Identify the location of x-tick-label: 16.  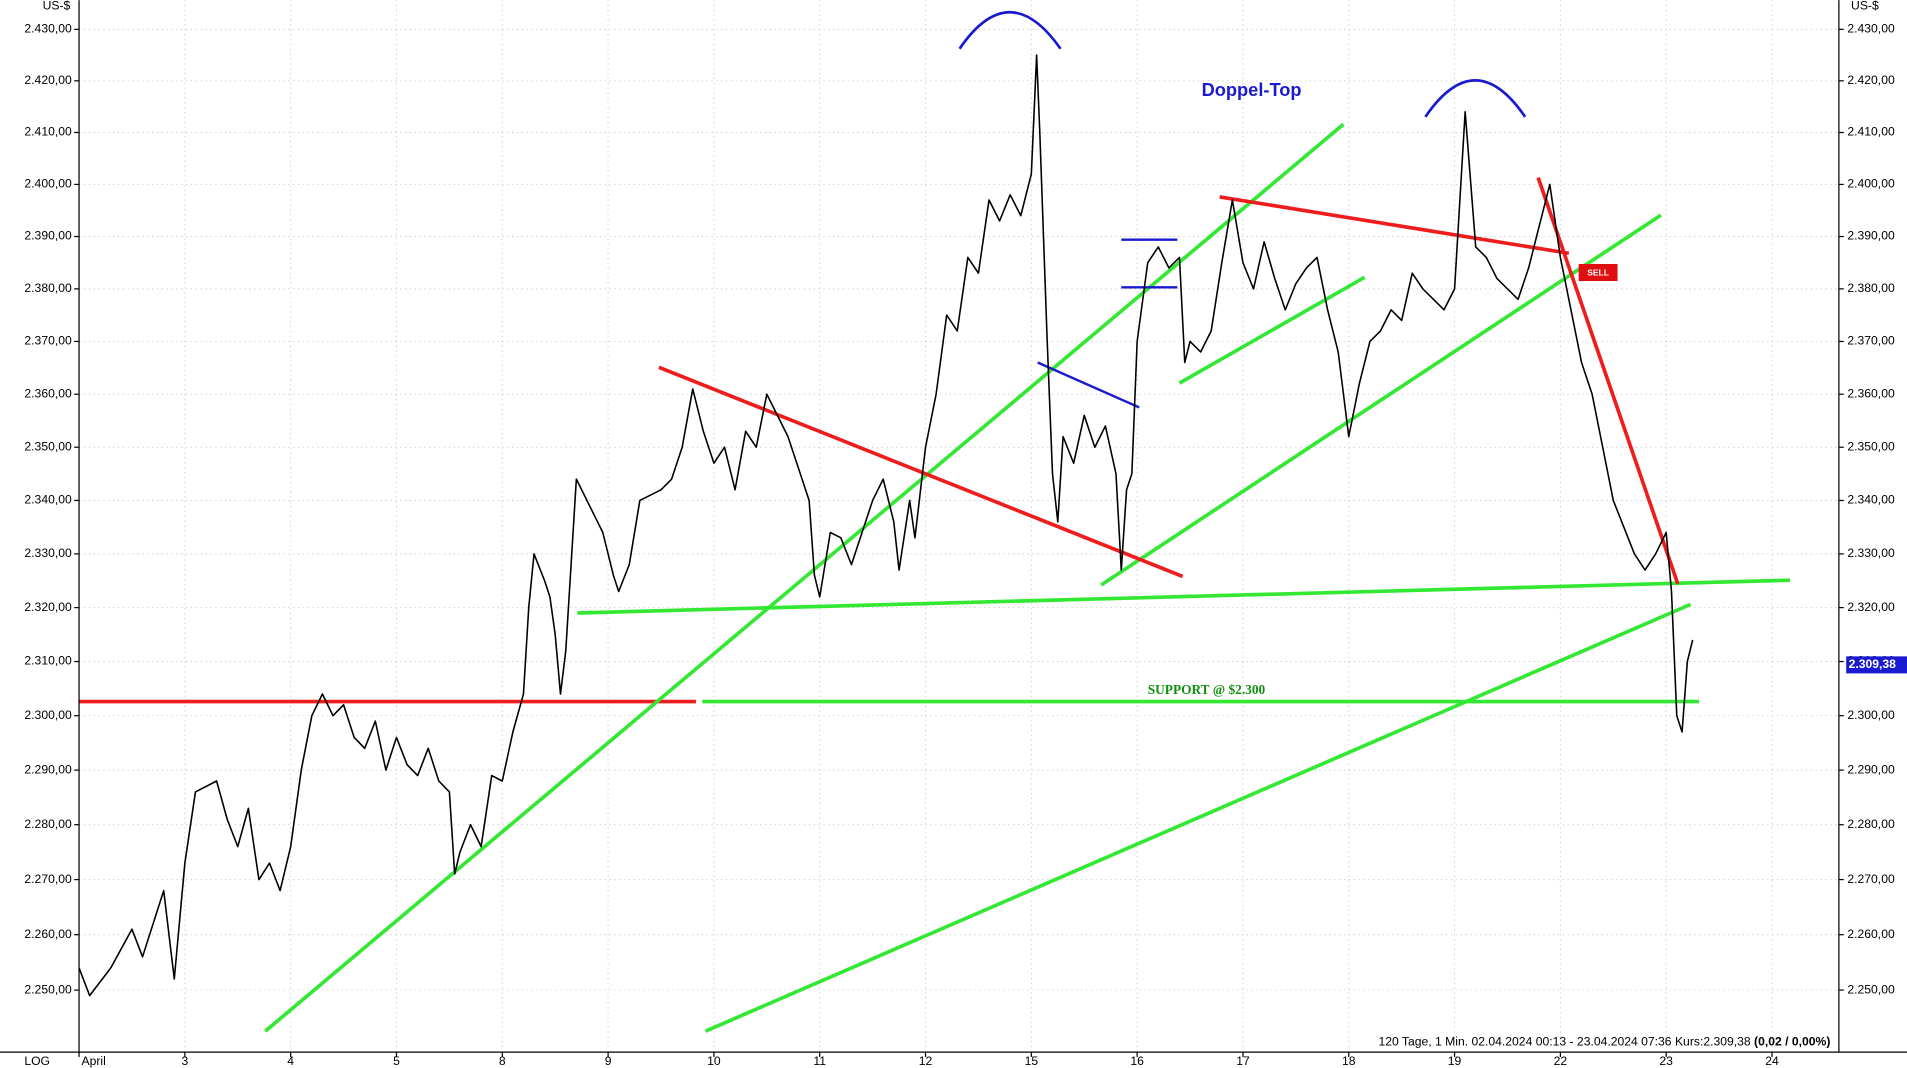
(1137, 1061).